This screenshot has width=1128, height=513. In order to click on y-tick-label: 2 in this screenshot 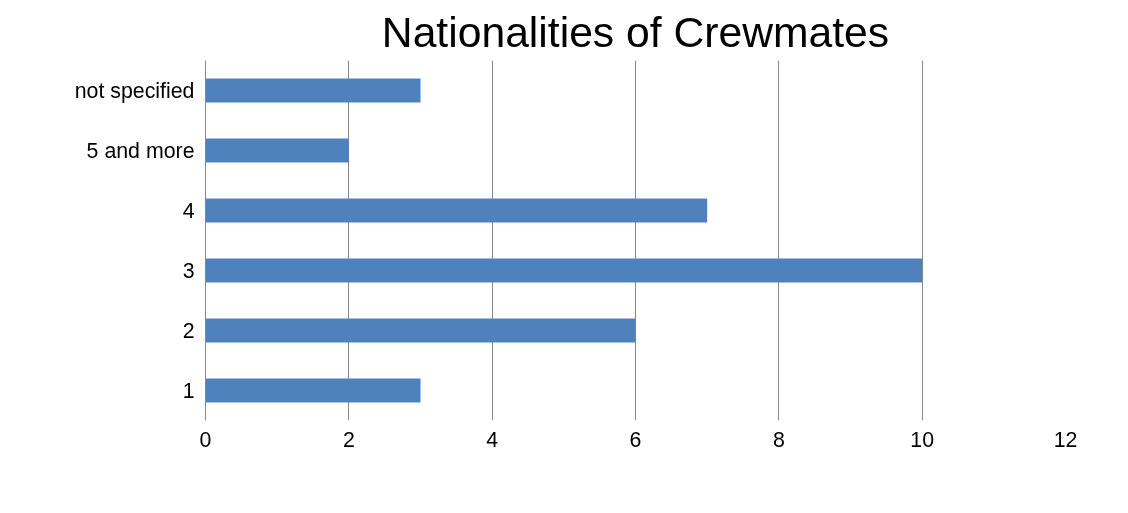, I will do `click(188, 330)`.